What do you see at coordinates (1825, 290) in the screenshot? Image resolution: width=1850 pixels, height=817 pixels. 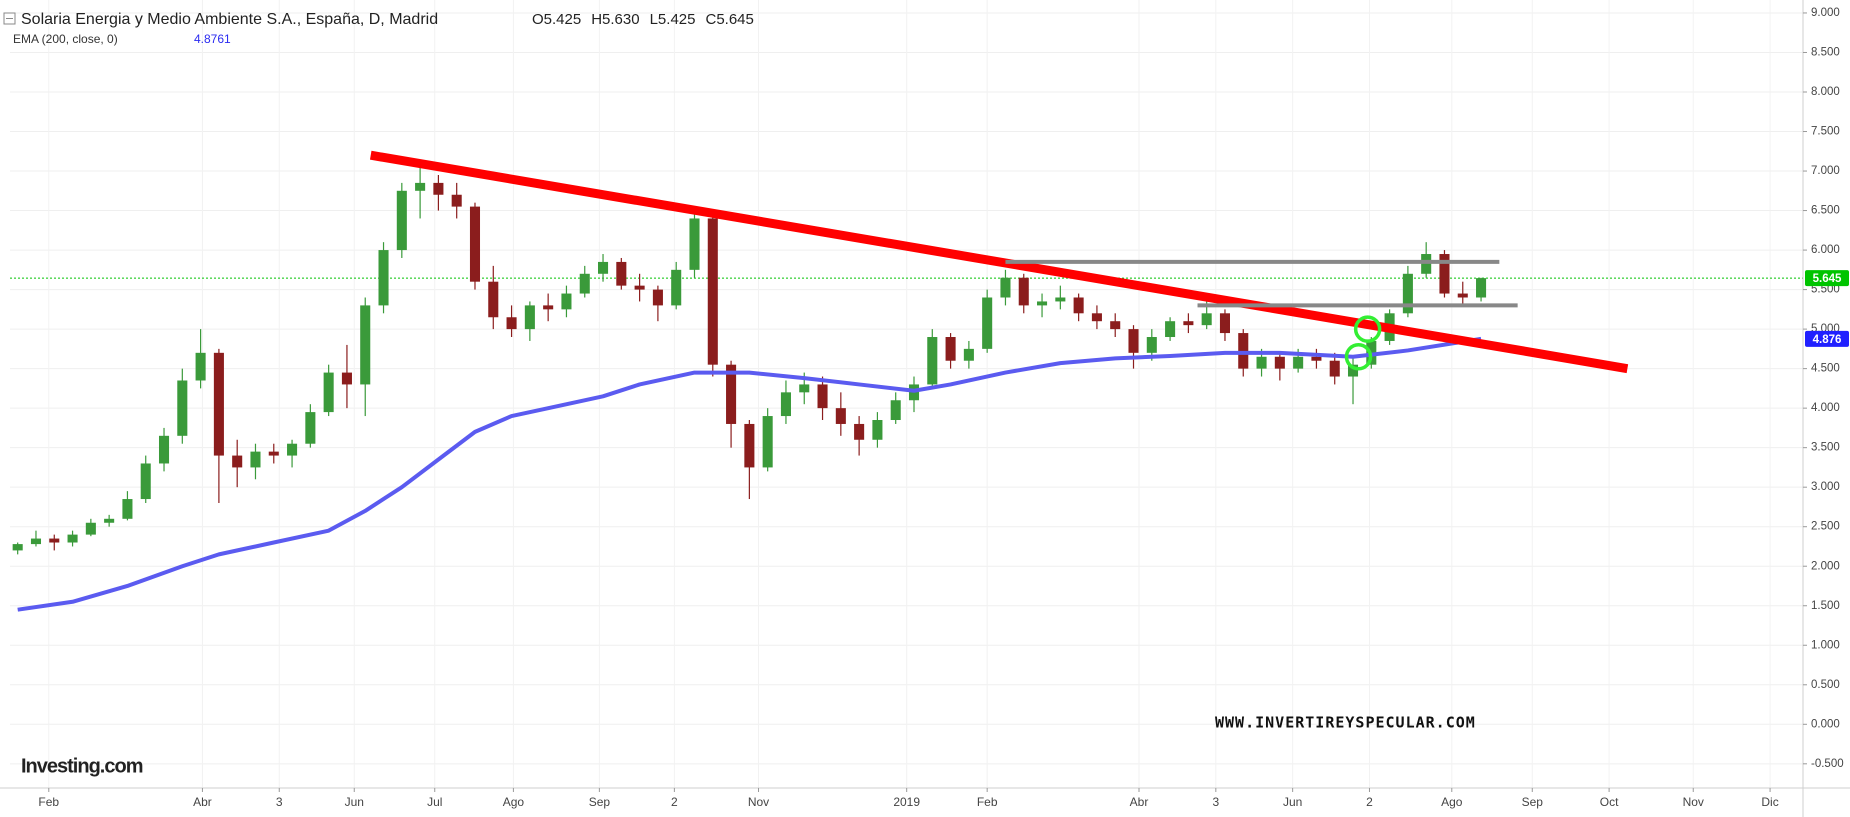 I see `y-tick-label: 5.500` at bounding box center [1825, 290].